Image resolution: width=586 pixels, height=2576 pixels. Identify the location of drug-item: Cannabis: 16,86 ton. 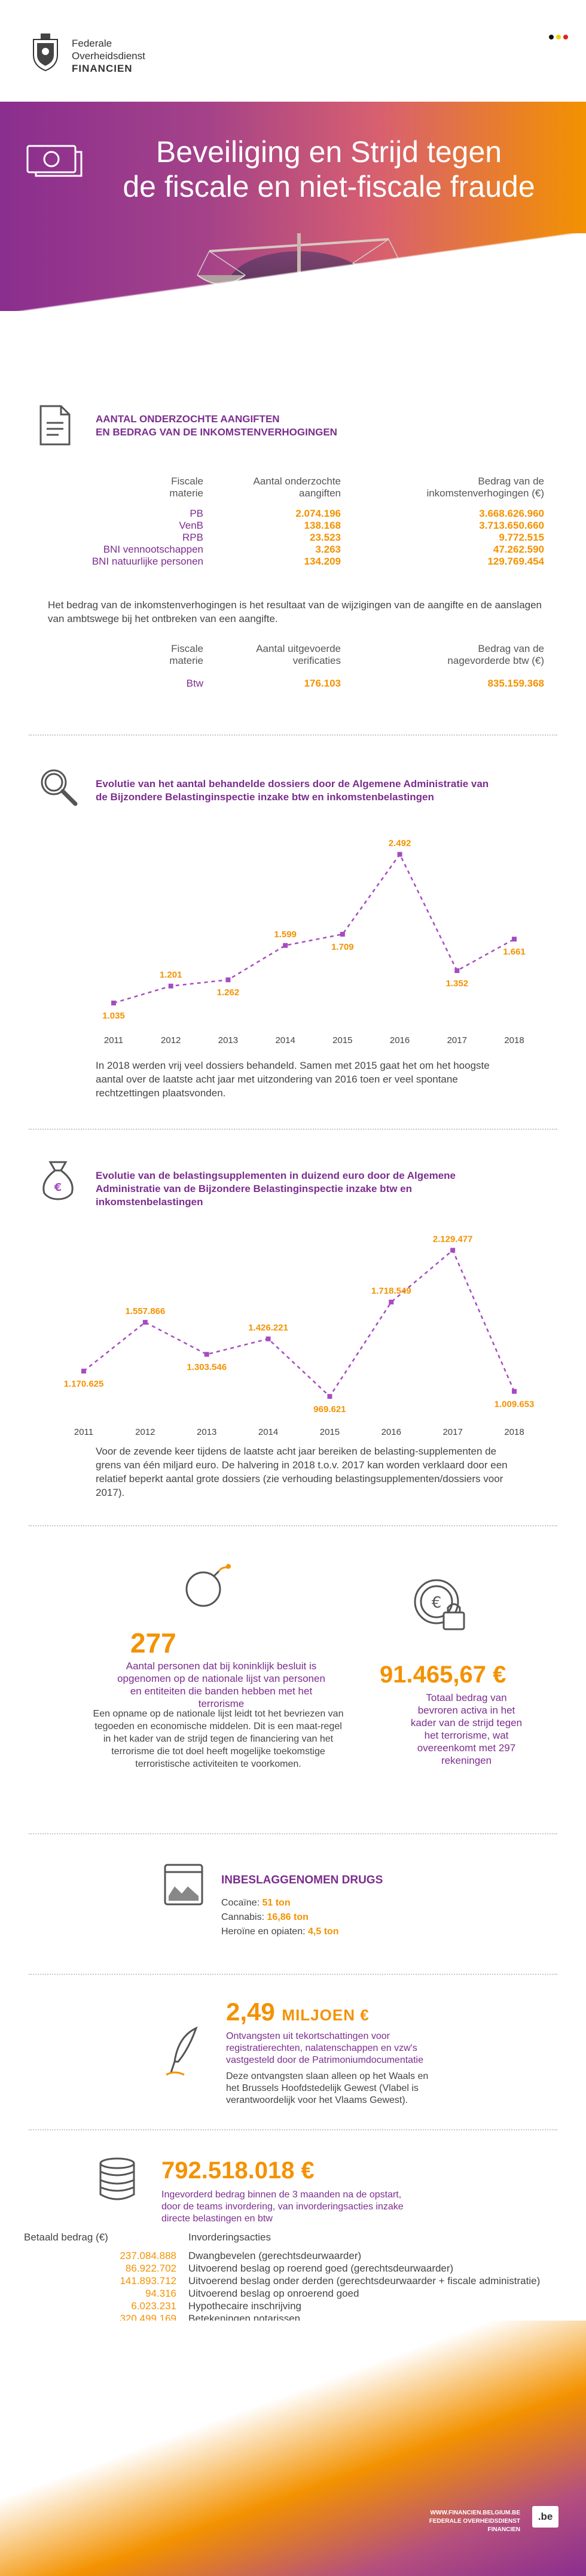
(280, 1918).